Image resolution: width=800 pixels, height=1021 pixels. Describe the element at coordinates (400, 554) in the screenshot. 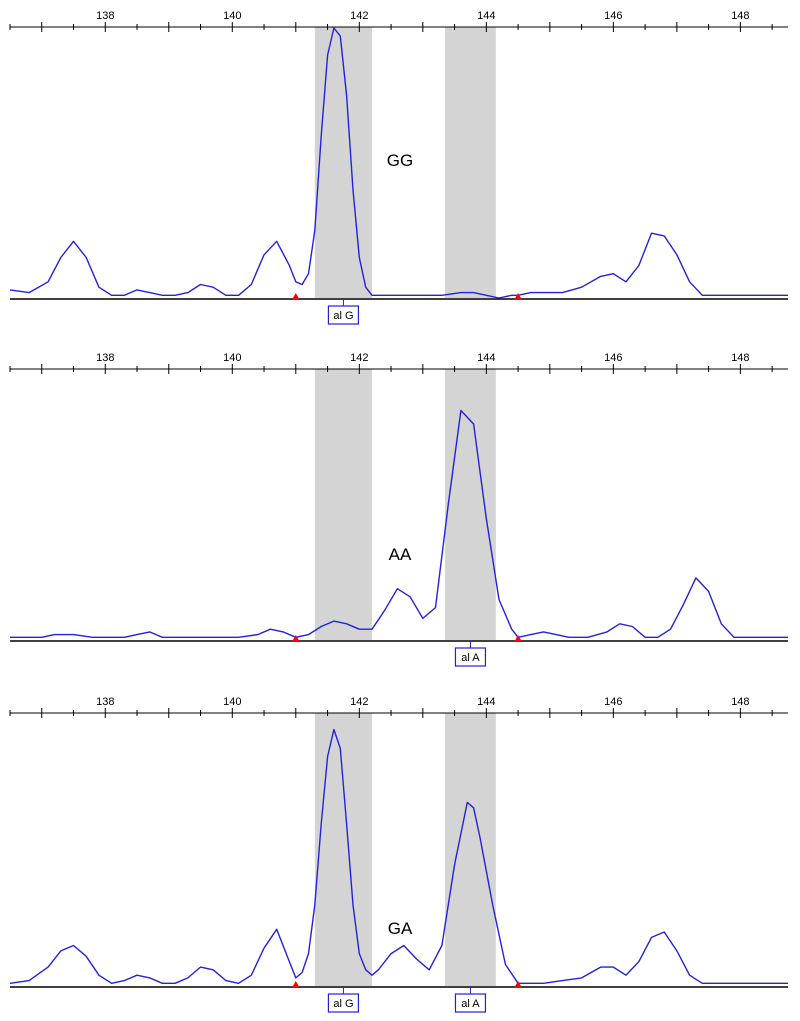

I see `genotype-label: AA` at that location.